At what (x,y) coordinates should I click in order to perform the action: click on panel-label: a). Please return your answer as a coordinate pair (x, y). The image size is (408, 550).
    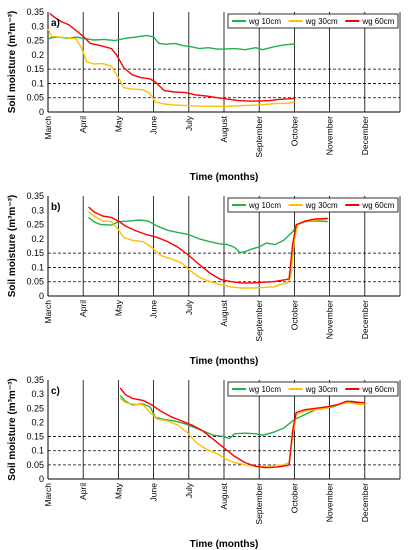
    Looking at the image, I should click on (55, 23).